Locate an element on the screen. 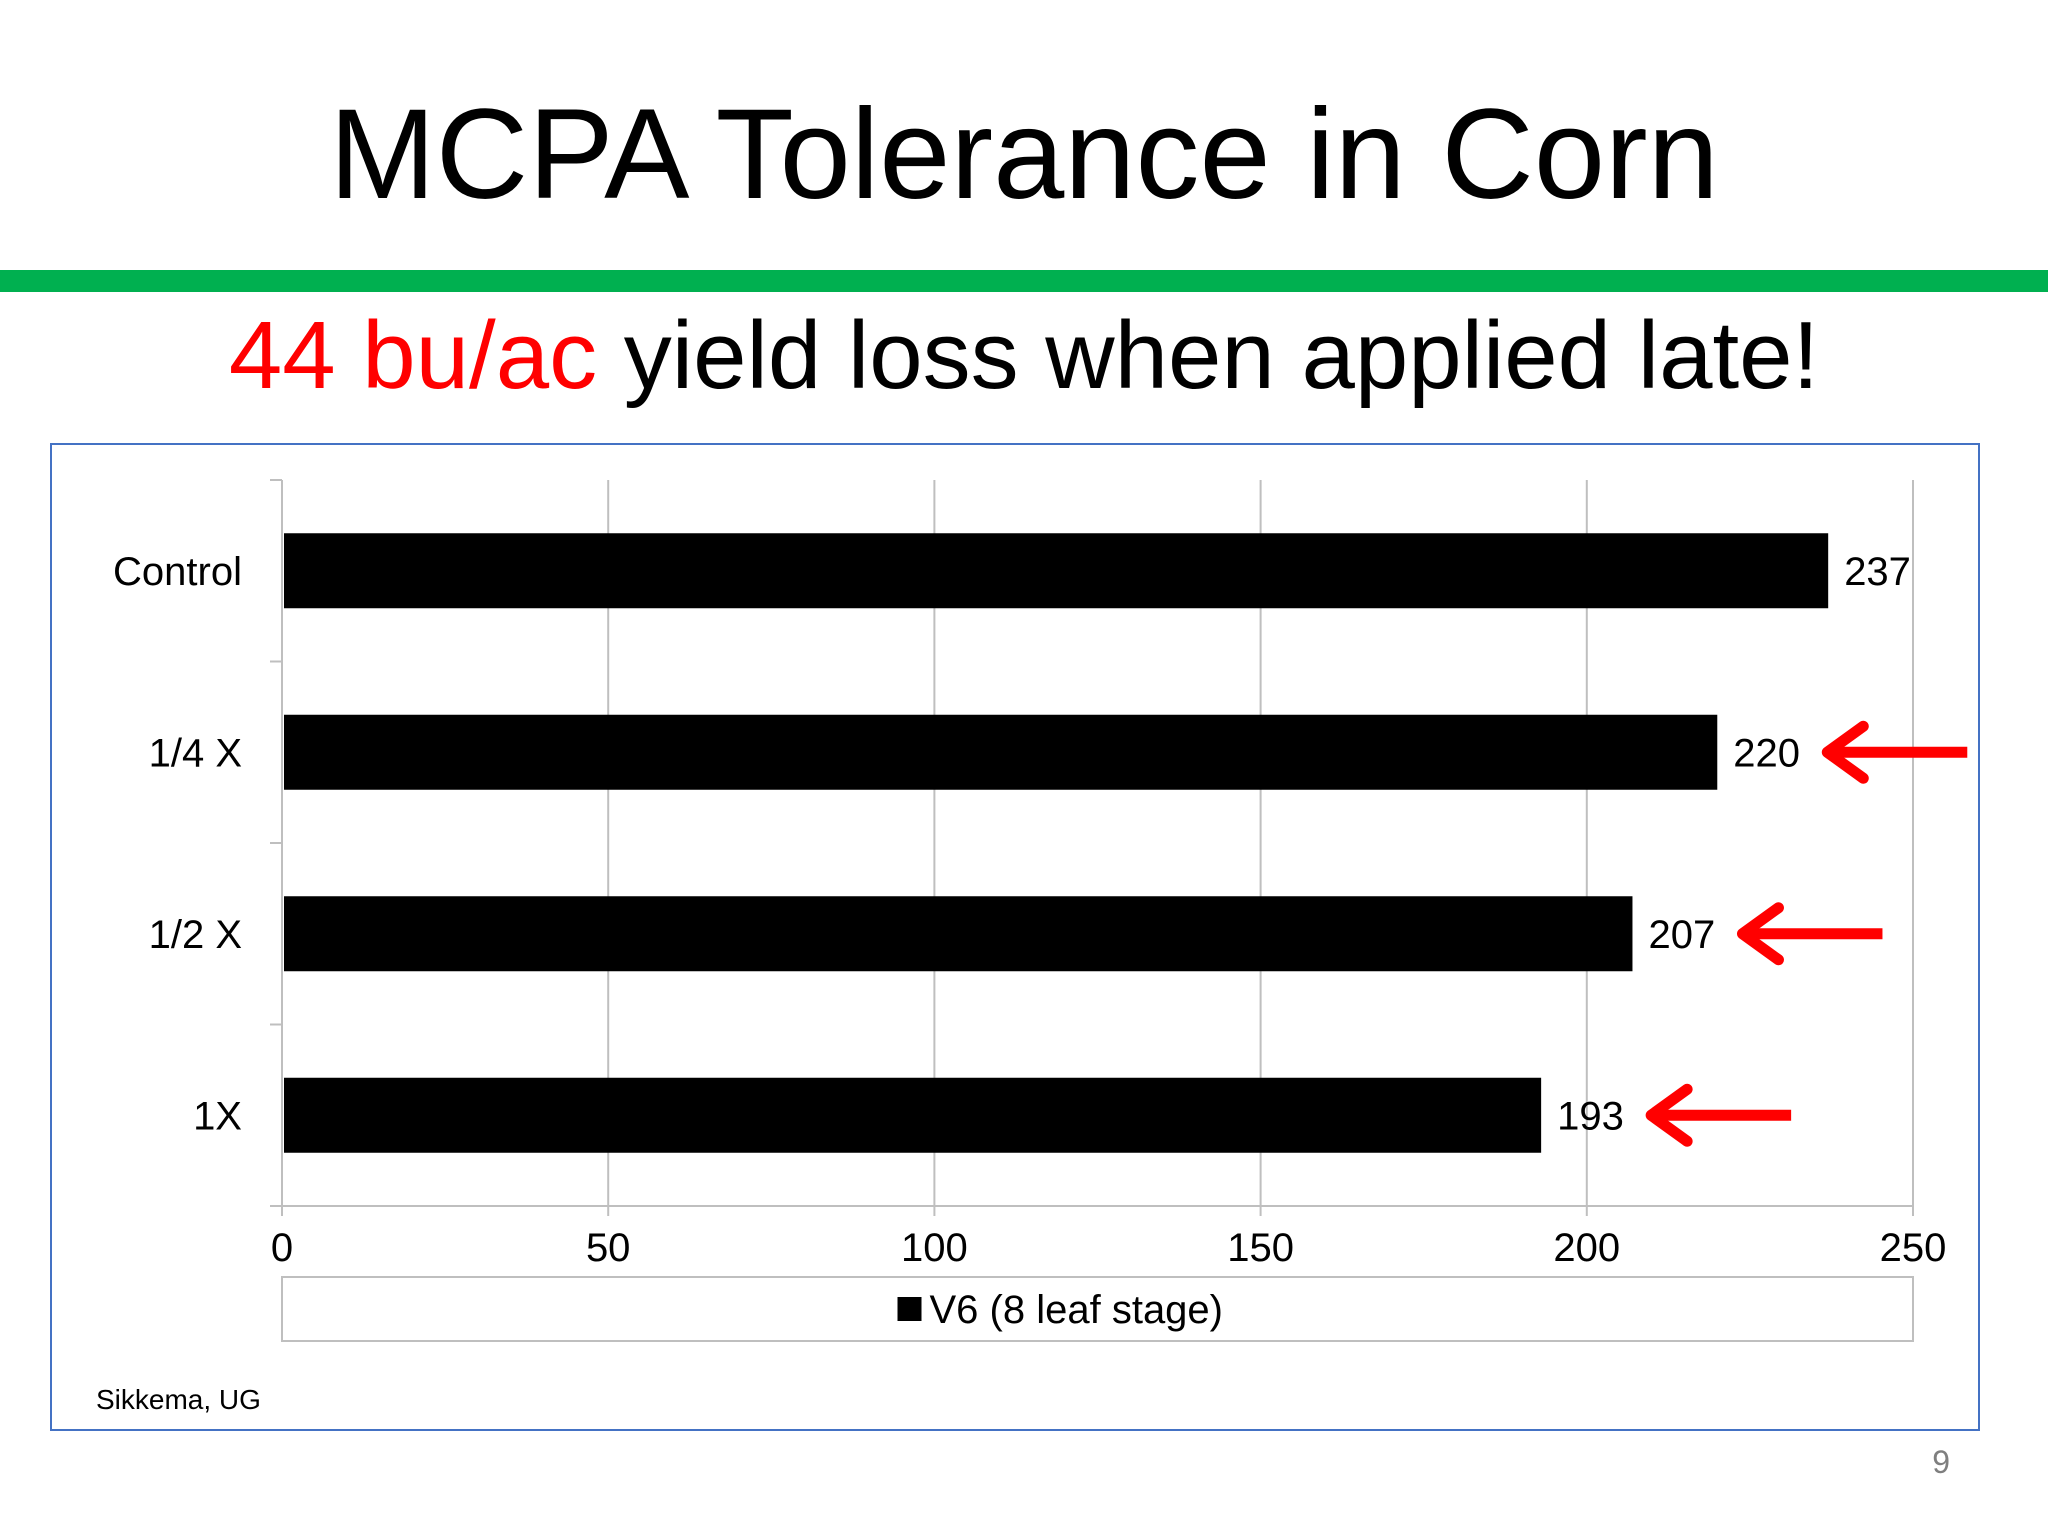  data-label: 207 is located at coordinates (1681, 935).